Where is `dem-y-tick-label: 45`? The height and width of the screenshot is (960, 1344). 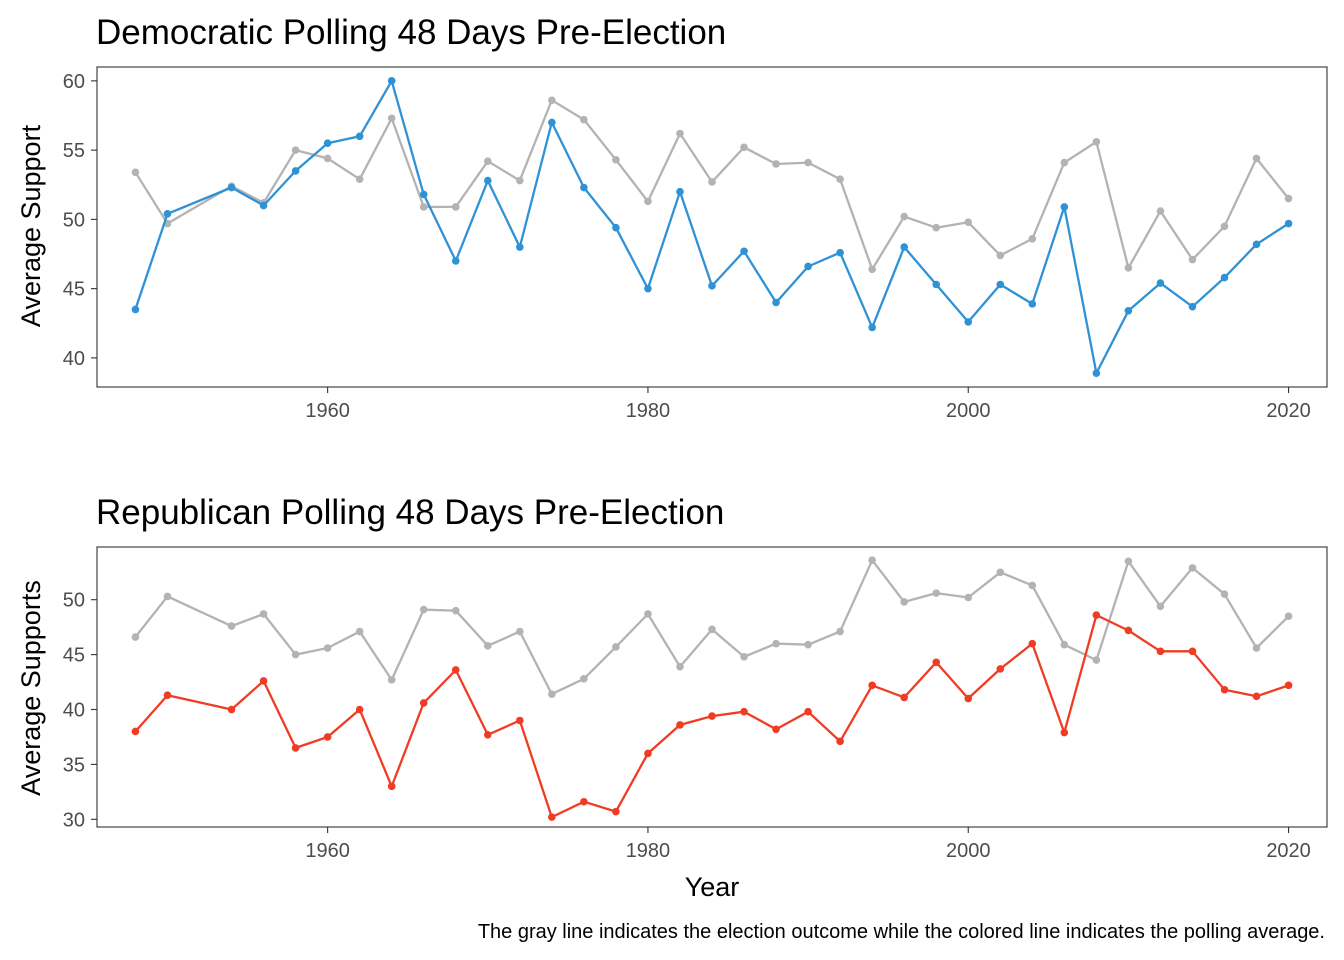
dem-y-tick-label: 45 is located at coordinates (74, 290).